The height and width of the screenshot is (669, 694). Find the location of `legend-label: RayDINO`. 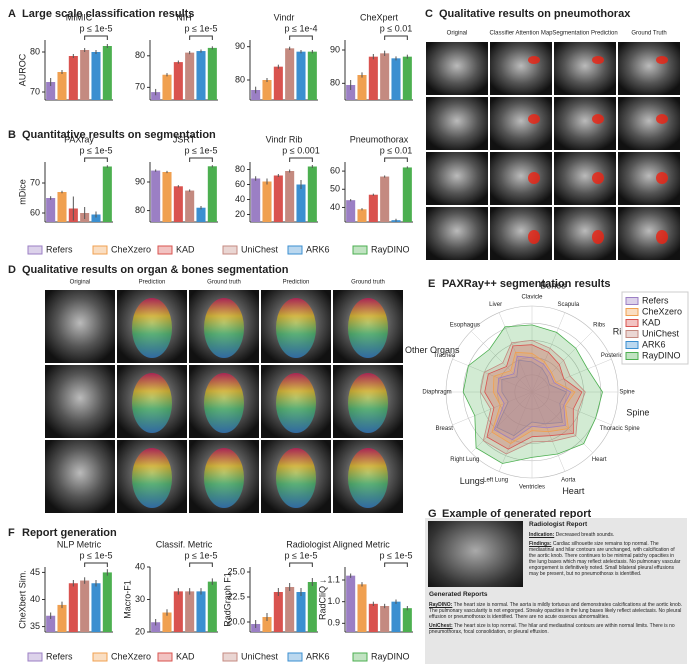

legend-label: RayDINO is located at coordinates (661, 355).